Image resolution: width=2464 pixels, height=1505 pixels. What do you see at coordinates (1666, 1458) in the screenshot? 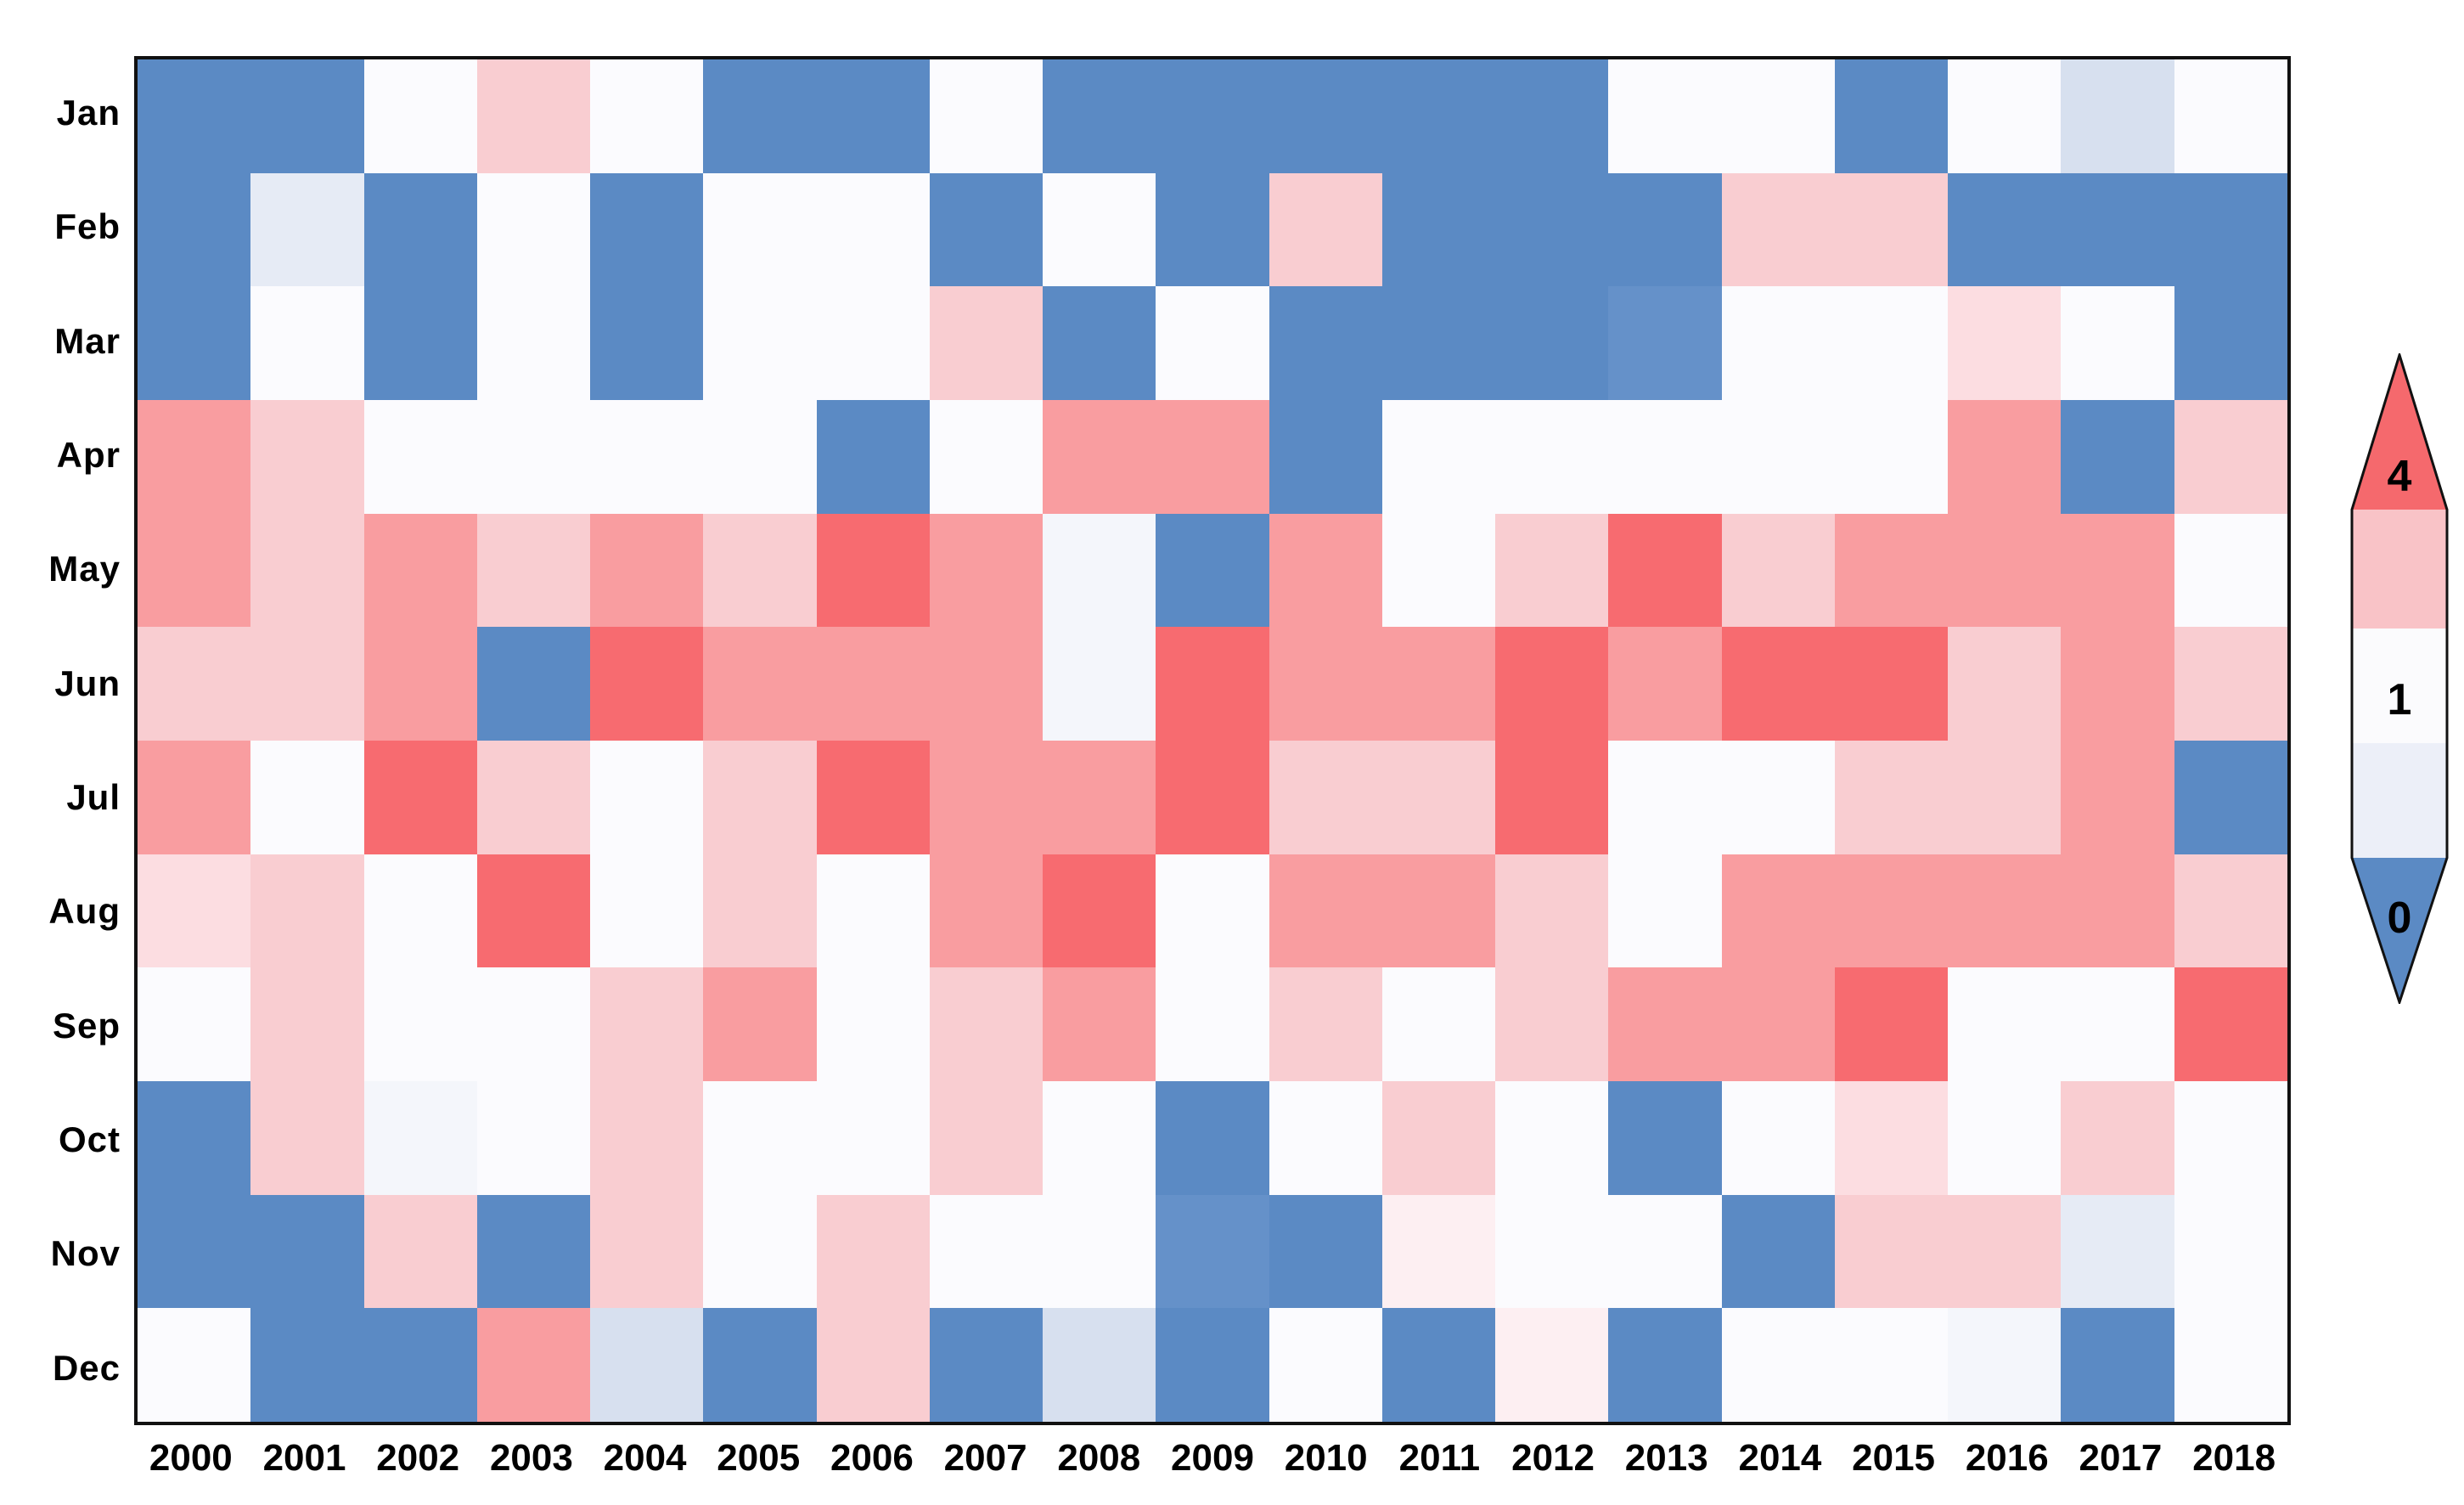
I see `x-axis-label: 2013` at bounding box center [1666, 1458].